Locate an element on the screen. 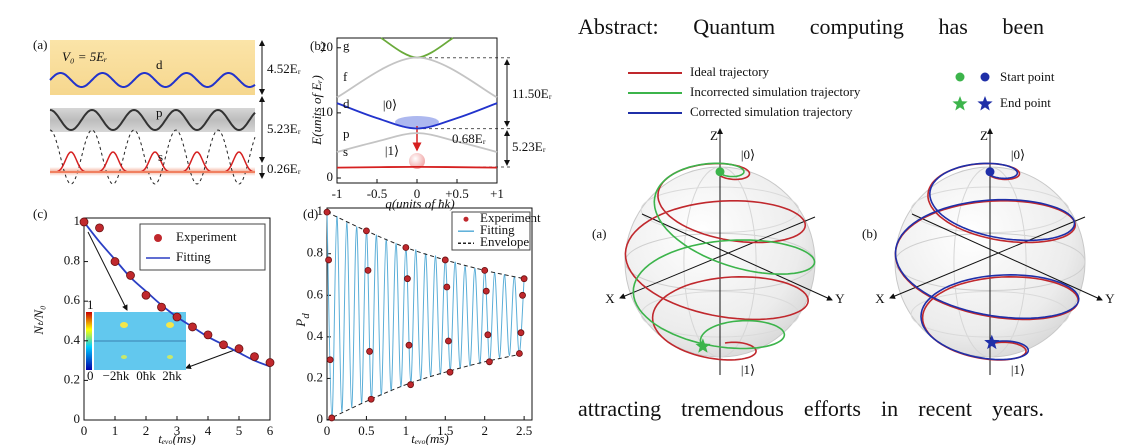  x-axis-label: q(units of ħk) is located at coordinates (419, 203).